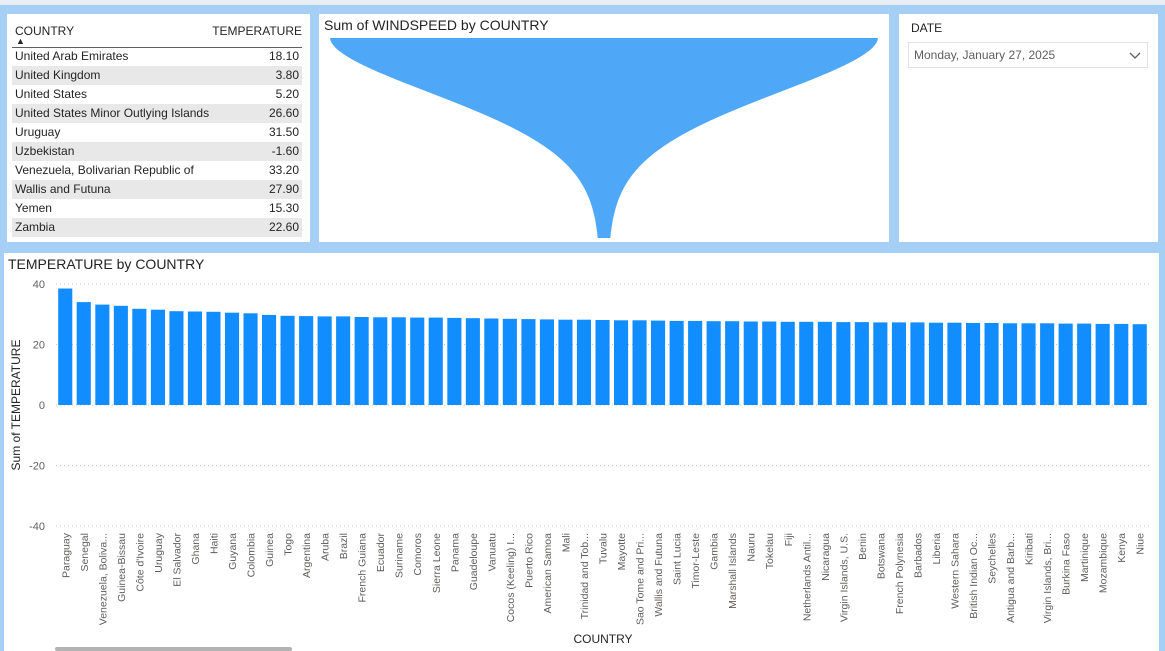 This screenshot has width=1165, height=651. Describe the element at coordinates (157, 189) in the screenshot. I see `table-row: Wallis and Futuna 27.90` at that location.